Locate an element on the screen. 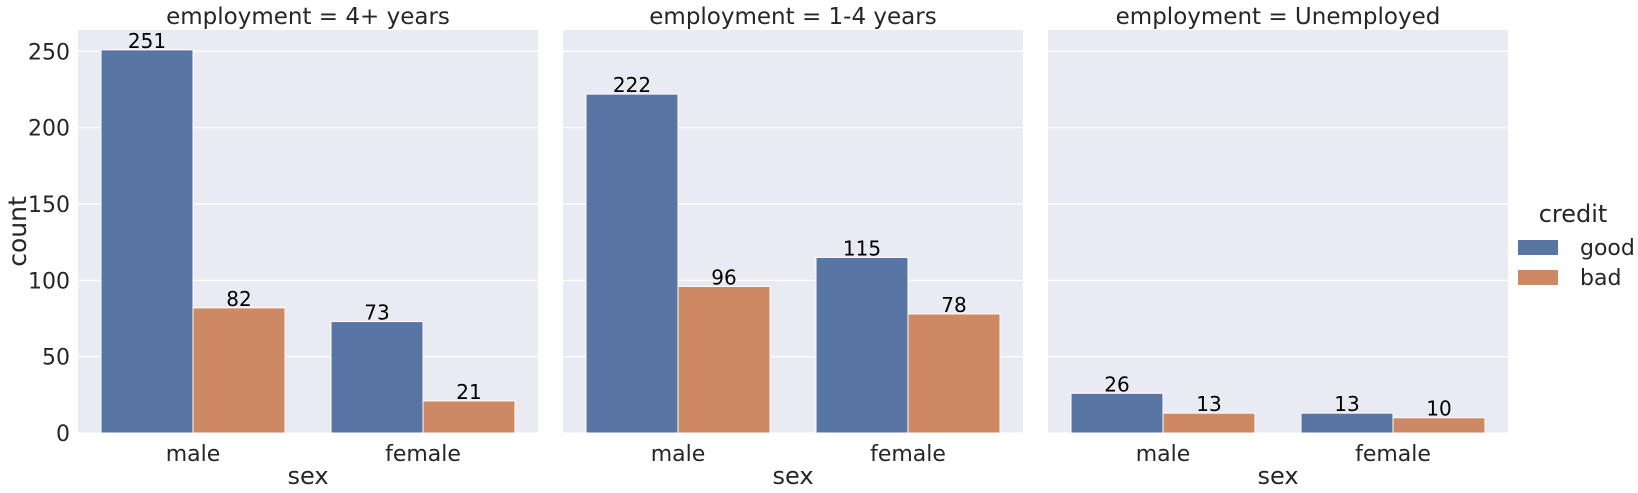 This screenshot has height=493, width=1638. data-label: 26 is located at coordinates (1116, 384).